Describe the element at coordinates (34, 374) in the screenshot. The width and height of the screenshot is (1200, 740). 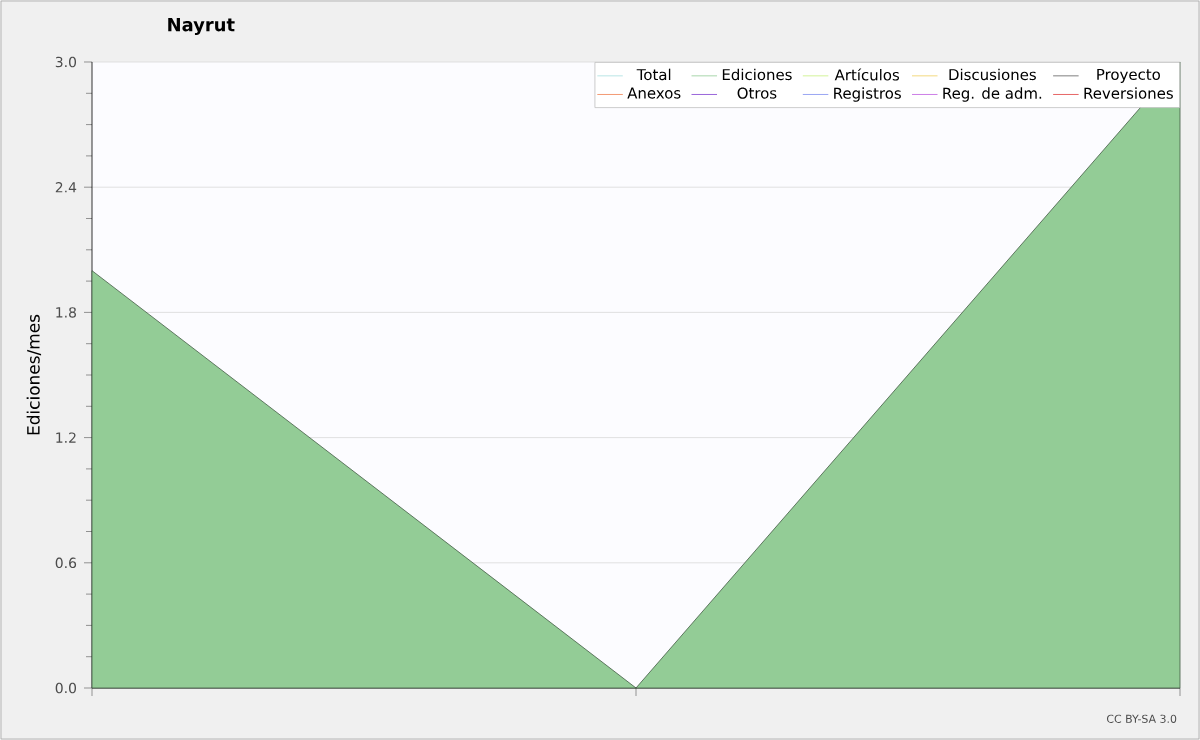
I see `y-axis-title: Ediciones/mes` at that location.